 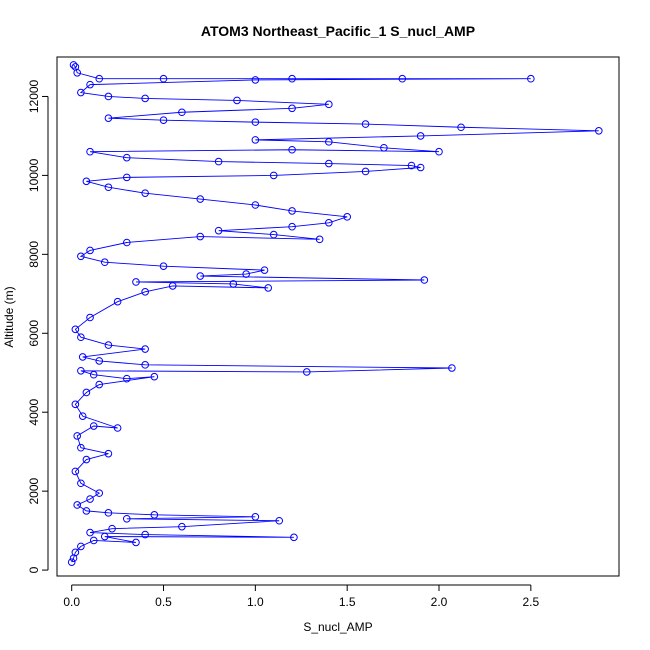 I want to click on y-axis: 0 2000 4000 6000 8000 10000 12000, so click(x=38, y=326).